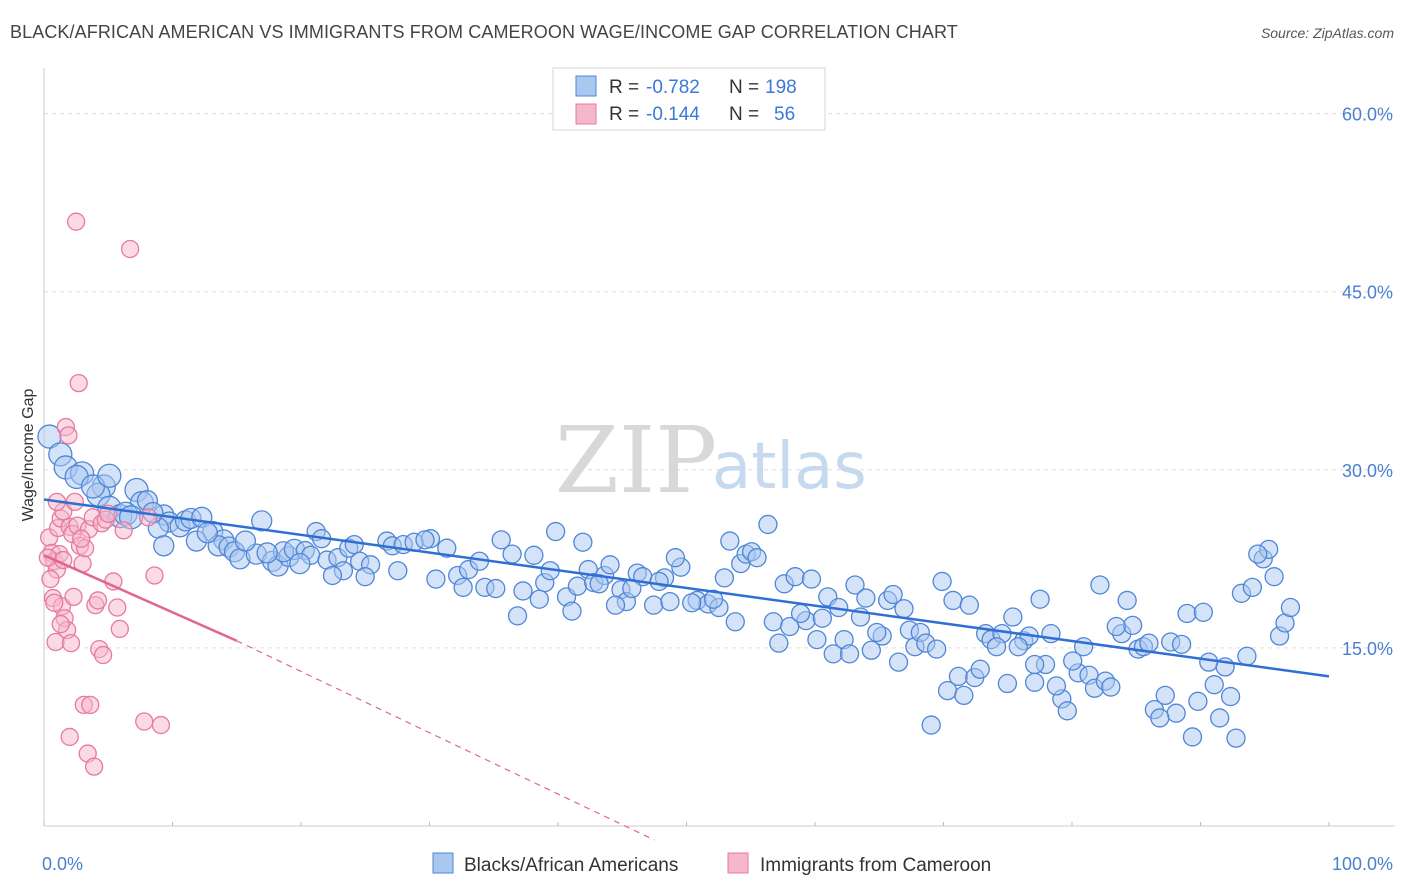  I want to click on legend-r-label-1: R =, so click(624, 87).